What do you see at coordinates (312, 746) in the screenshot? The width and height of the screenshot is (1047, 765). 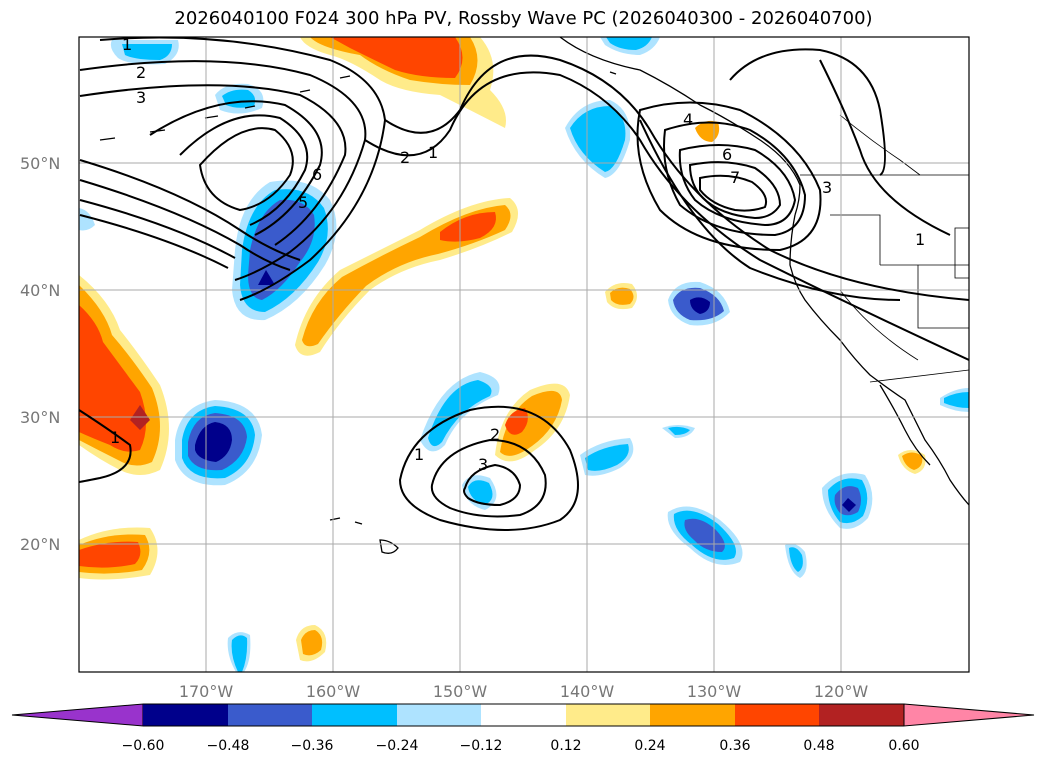 I see `colorbar-tick-label: −0.36` at bounding box center [312, 746].